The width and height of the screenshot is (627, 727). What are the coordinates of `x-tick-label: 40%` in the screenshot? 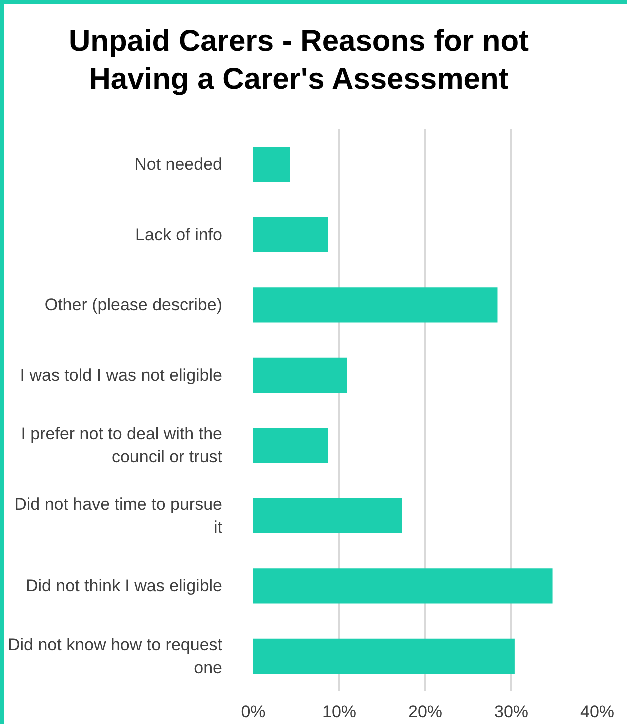 It's located at (597, 712).